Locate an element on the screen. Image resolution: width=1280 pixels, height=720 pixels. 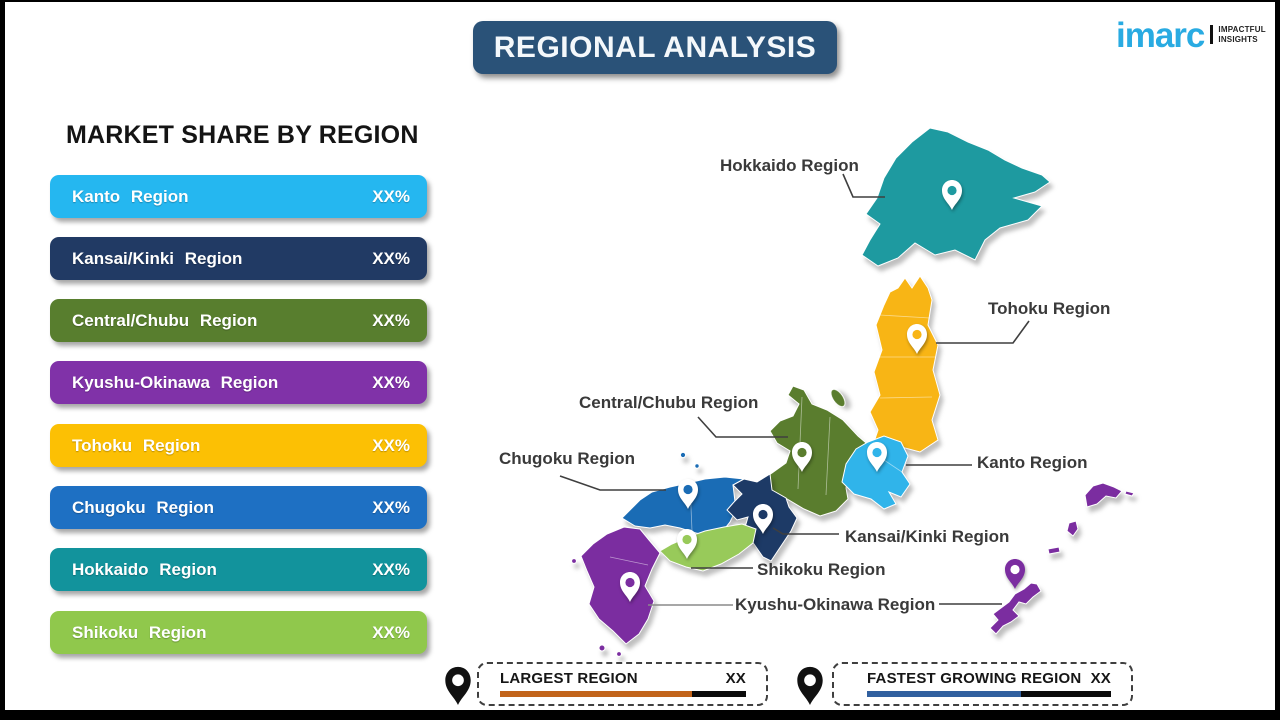
share-bar-label: Kyushu-Okinawa Region is located at coordinates (175, 382).